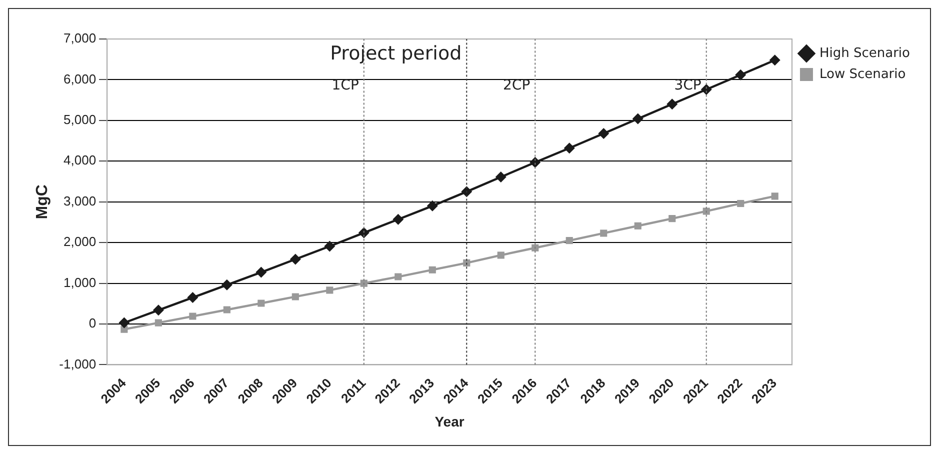  What do you see at coordinates (864, 53) in the screenshot?
I see `legend-label: High Scenario` at bounding box center [864, 53].